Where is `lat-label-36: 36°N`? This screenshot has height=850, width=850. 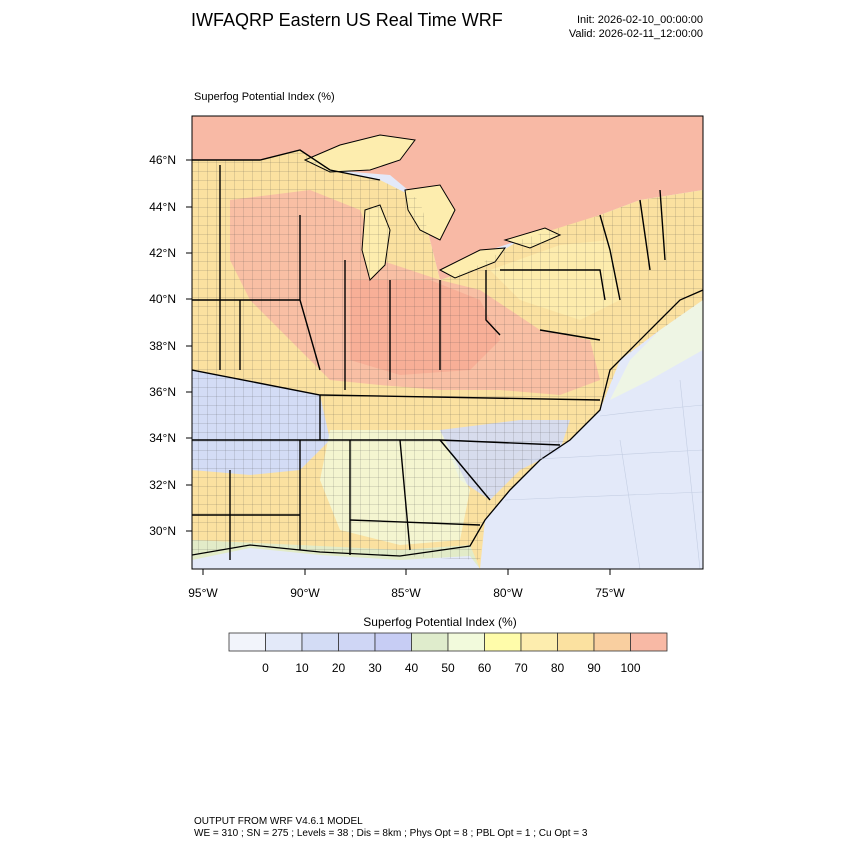
lat-label-36: 36°N is located at coordinates (162, 392).